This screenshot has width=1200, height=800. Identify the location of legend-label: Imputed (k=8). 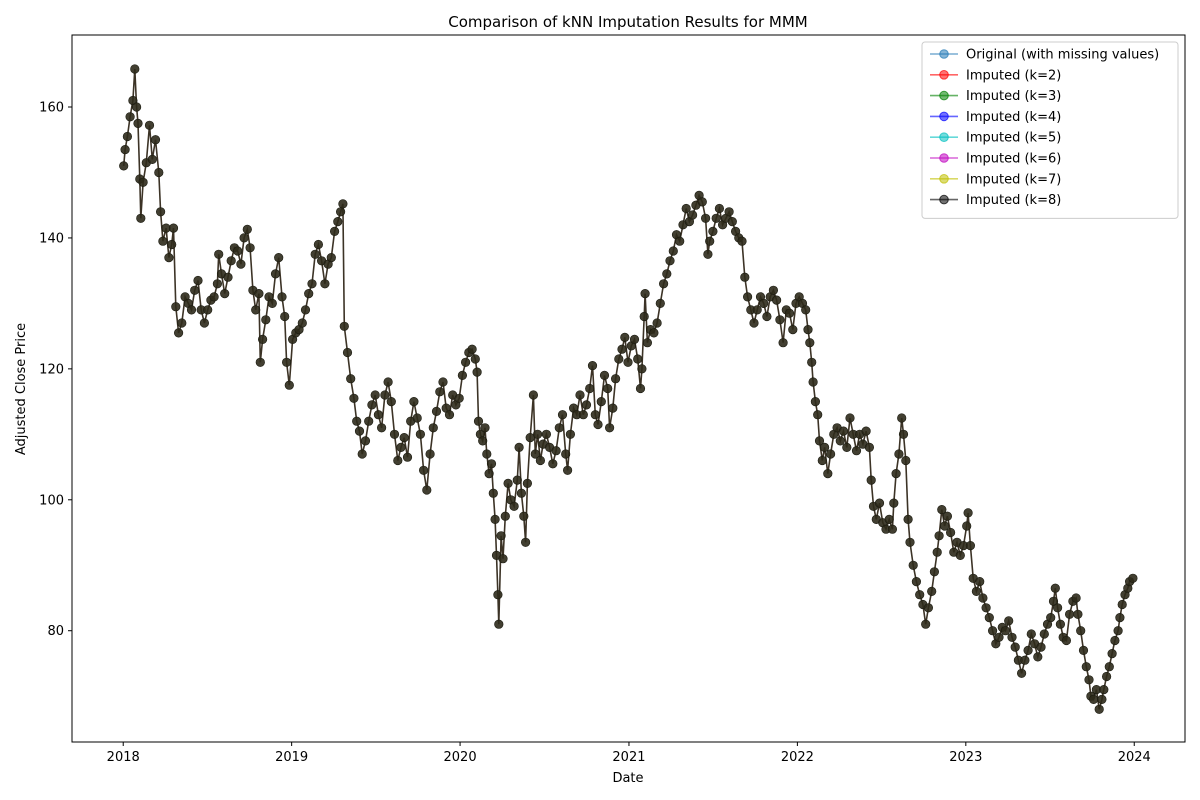
(1013, 200).